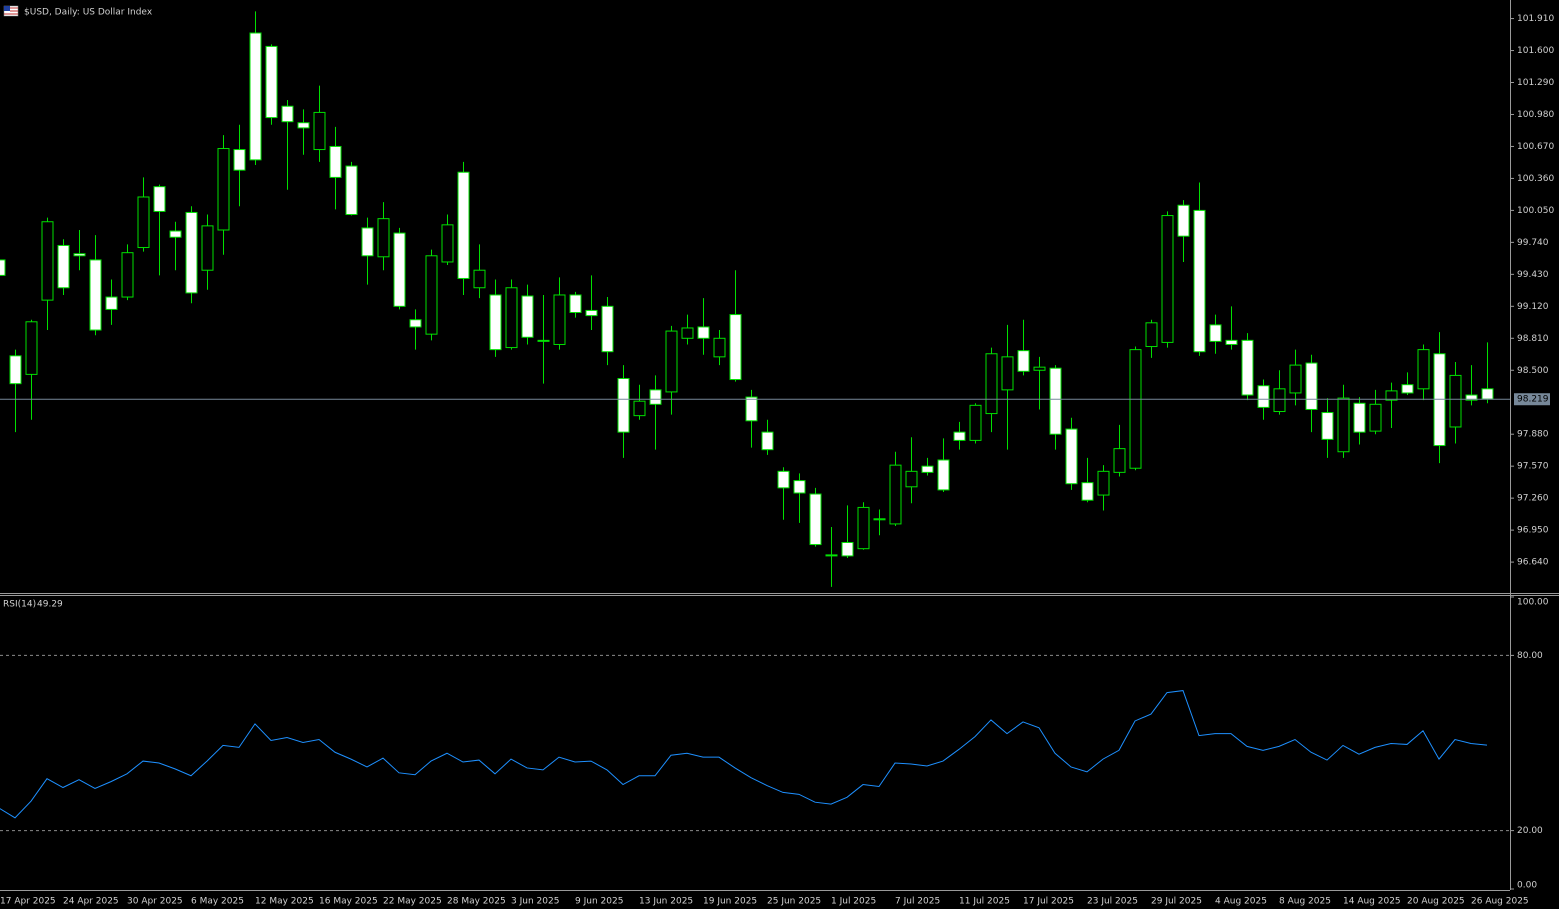 The width and height of the screenshot is (1559, 909). I want to click on x-tick-label: 1 Jul 2025, so click(853, 902).